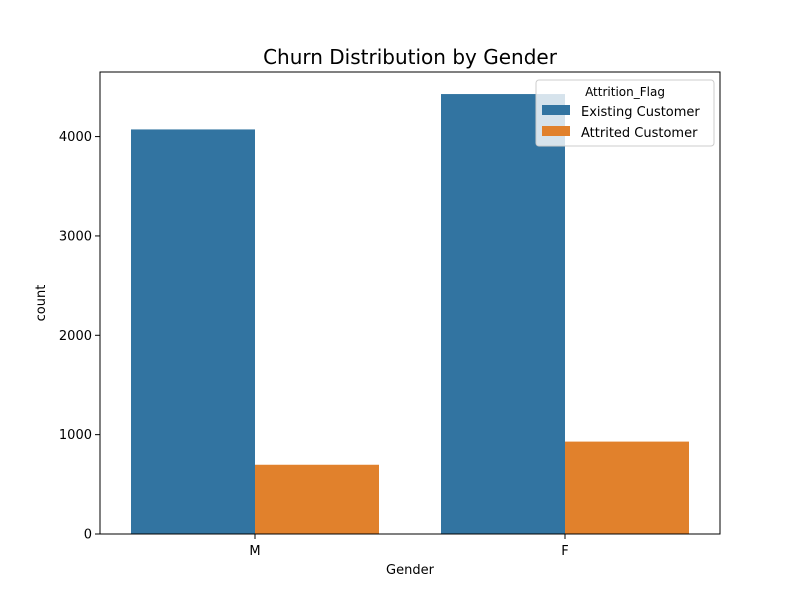 The width and height of the screenshot is (800, 600). I want to click on x-tick-label: M, so click(254, 551).